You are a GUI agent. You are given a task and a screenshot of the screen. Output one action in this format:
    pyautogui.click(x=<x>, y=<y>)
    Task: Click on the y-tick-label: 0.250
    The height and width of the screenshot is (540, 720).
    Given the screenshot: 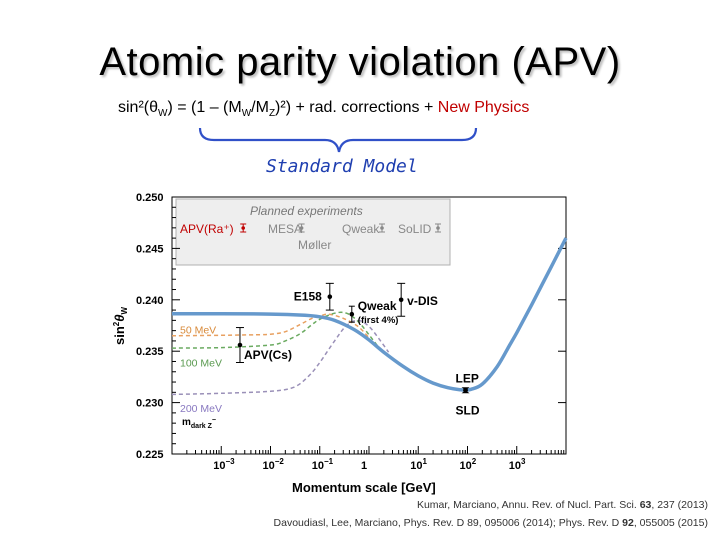 What is the action you would take?
    pyautogui.click(x=150, y=198)
    